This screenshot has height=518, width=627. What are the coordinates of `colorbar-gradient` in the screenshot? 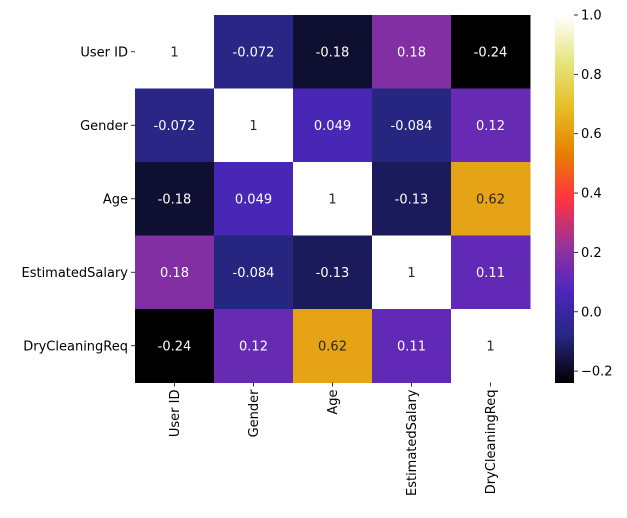 It's located at (564, 199).